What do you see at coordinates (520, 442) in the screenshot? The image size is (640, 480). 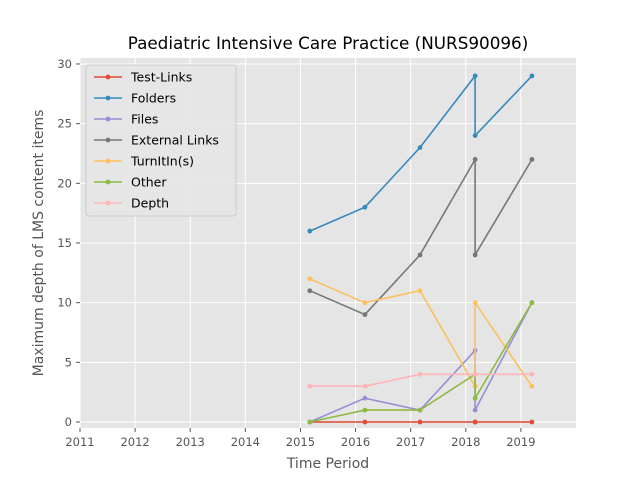 I see `x-tick-label: 2019` at bounding box center [520, 442].